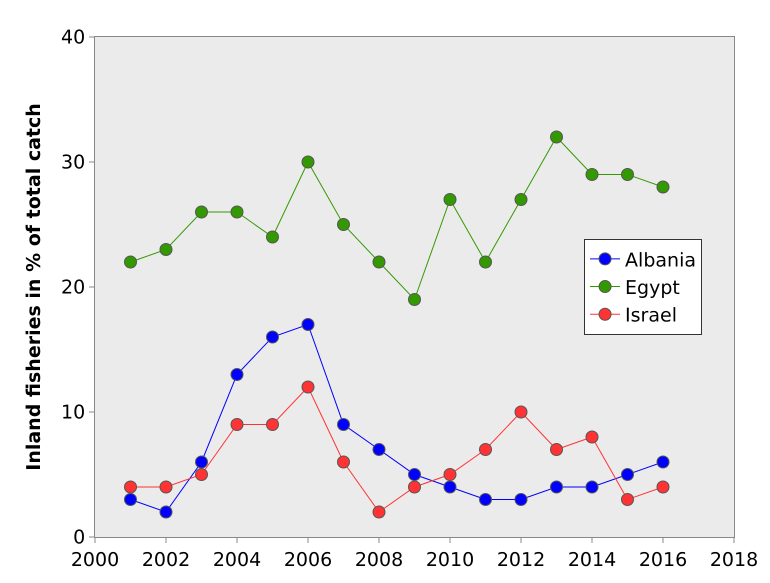 Image resolution: width=770 pixels, height=583 pixels. What do you see at coordinates (450, 559) in the screenshot?
I see `x-tick-label: 2010` at bounding box center [450, 559].